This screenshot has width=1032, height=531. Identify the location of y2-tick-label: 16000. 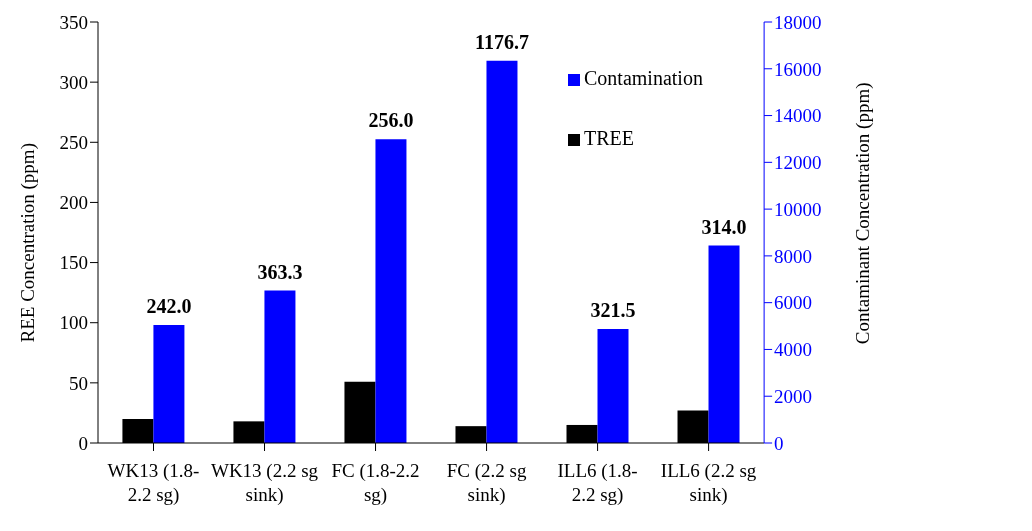
(798, 69).